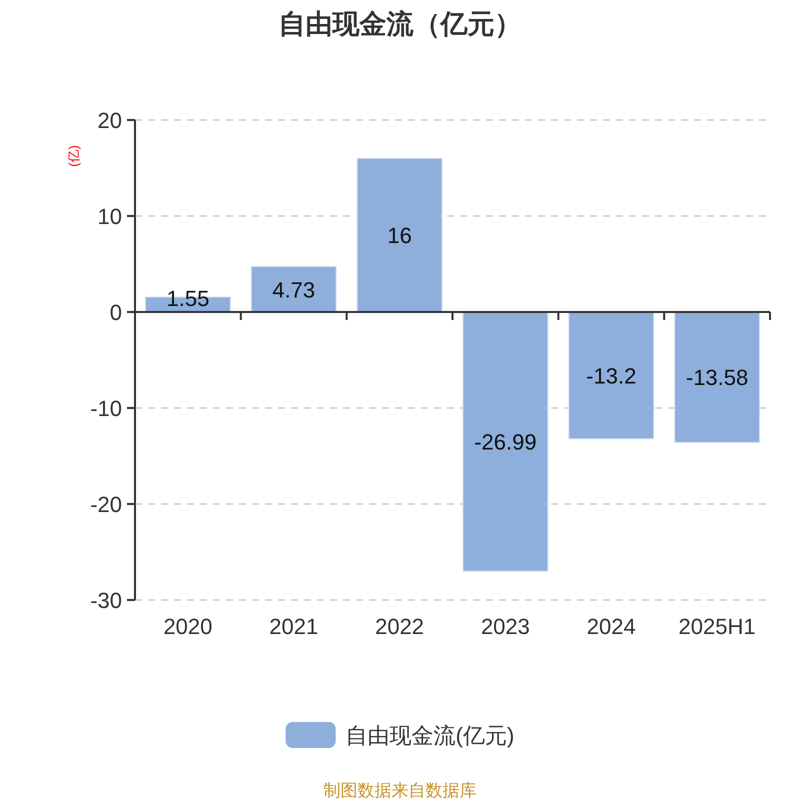 This screenshot has height=800, width=800. I want to click on y-tick-label: -20, so click(106, 504).